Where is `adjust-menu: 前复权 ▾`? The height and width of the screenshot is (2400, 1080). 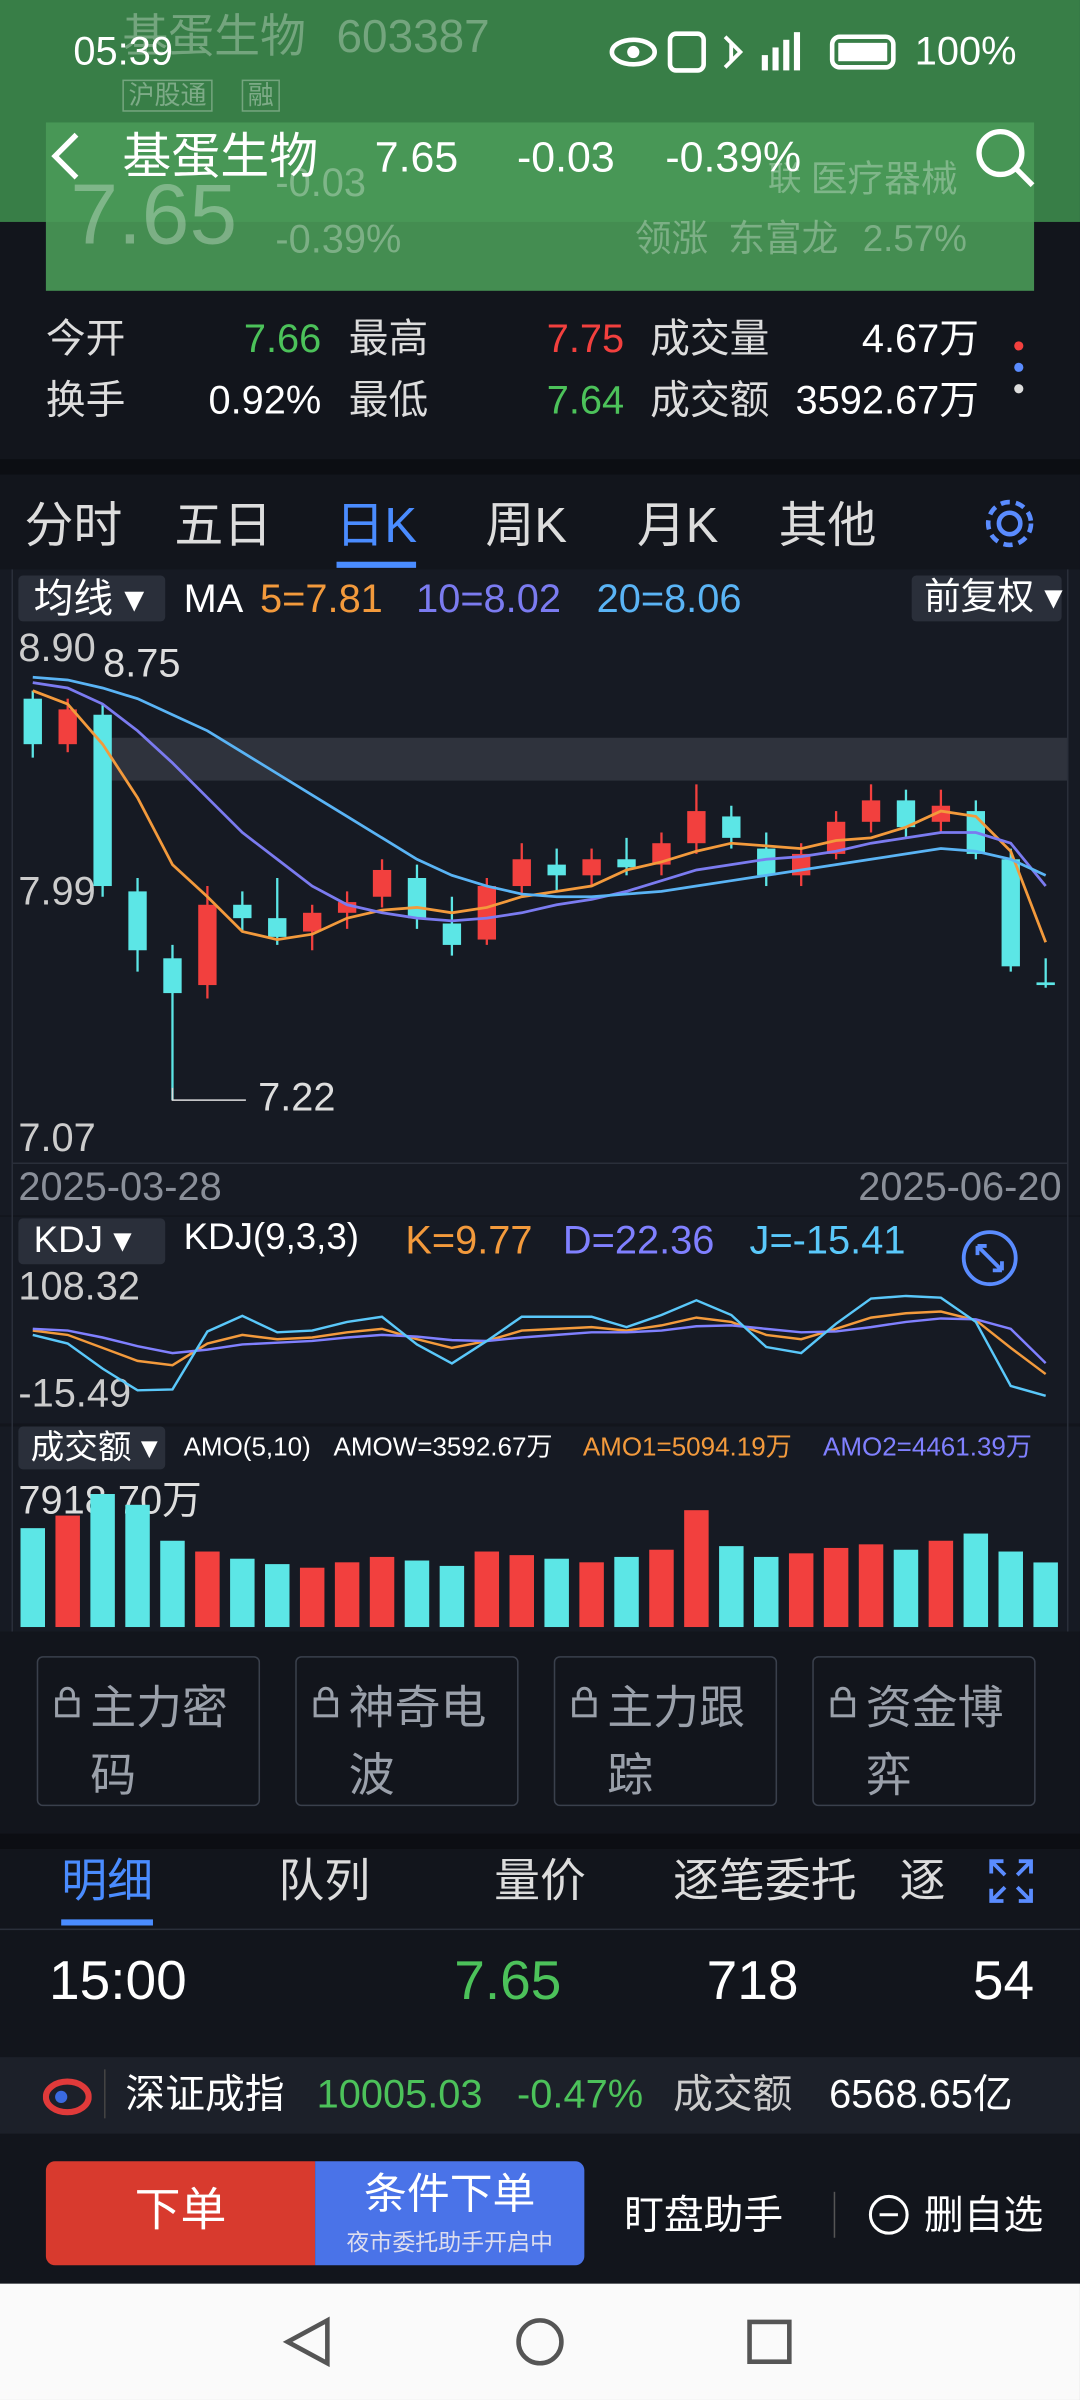
adjust-menu: 前复权 ▾ is located at coordinates (987, 598).